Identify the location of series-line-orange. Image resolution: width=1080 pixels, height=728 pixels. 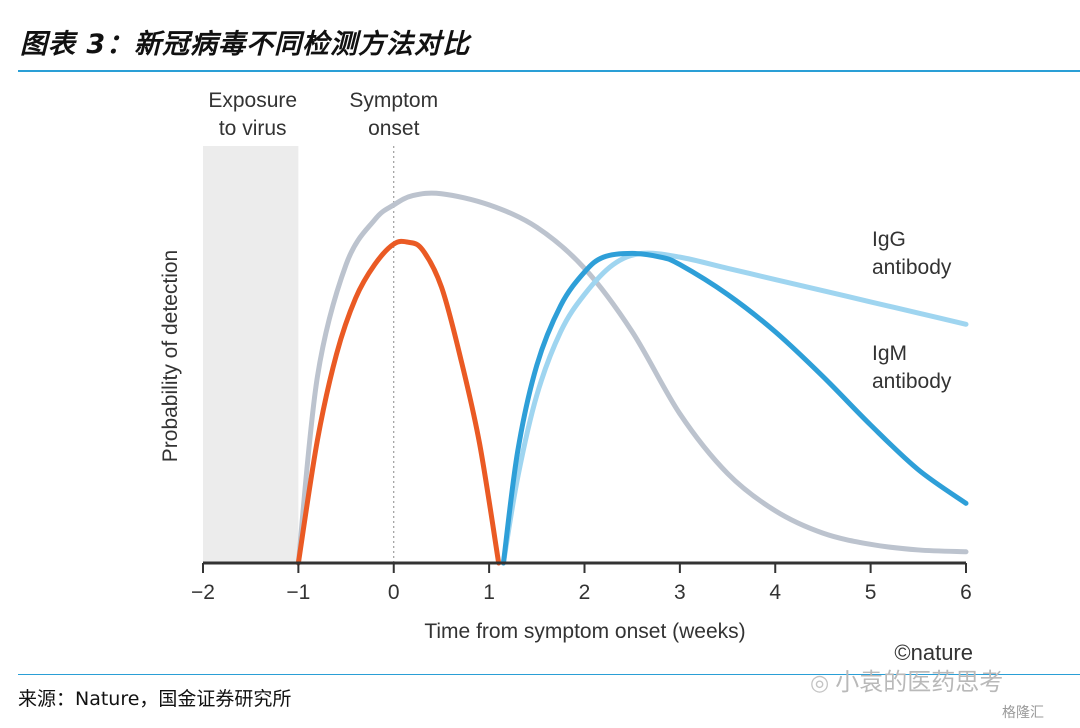
(398, 402).